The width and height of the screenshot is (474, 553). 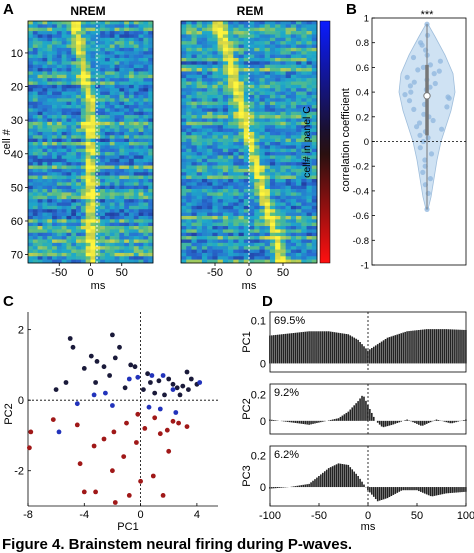 I want to click on b-ytick-label: 0.2, so click(x=362, y=117).